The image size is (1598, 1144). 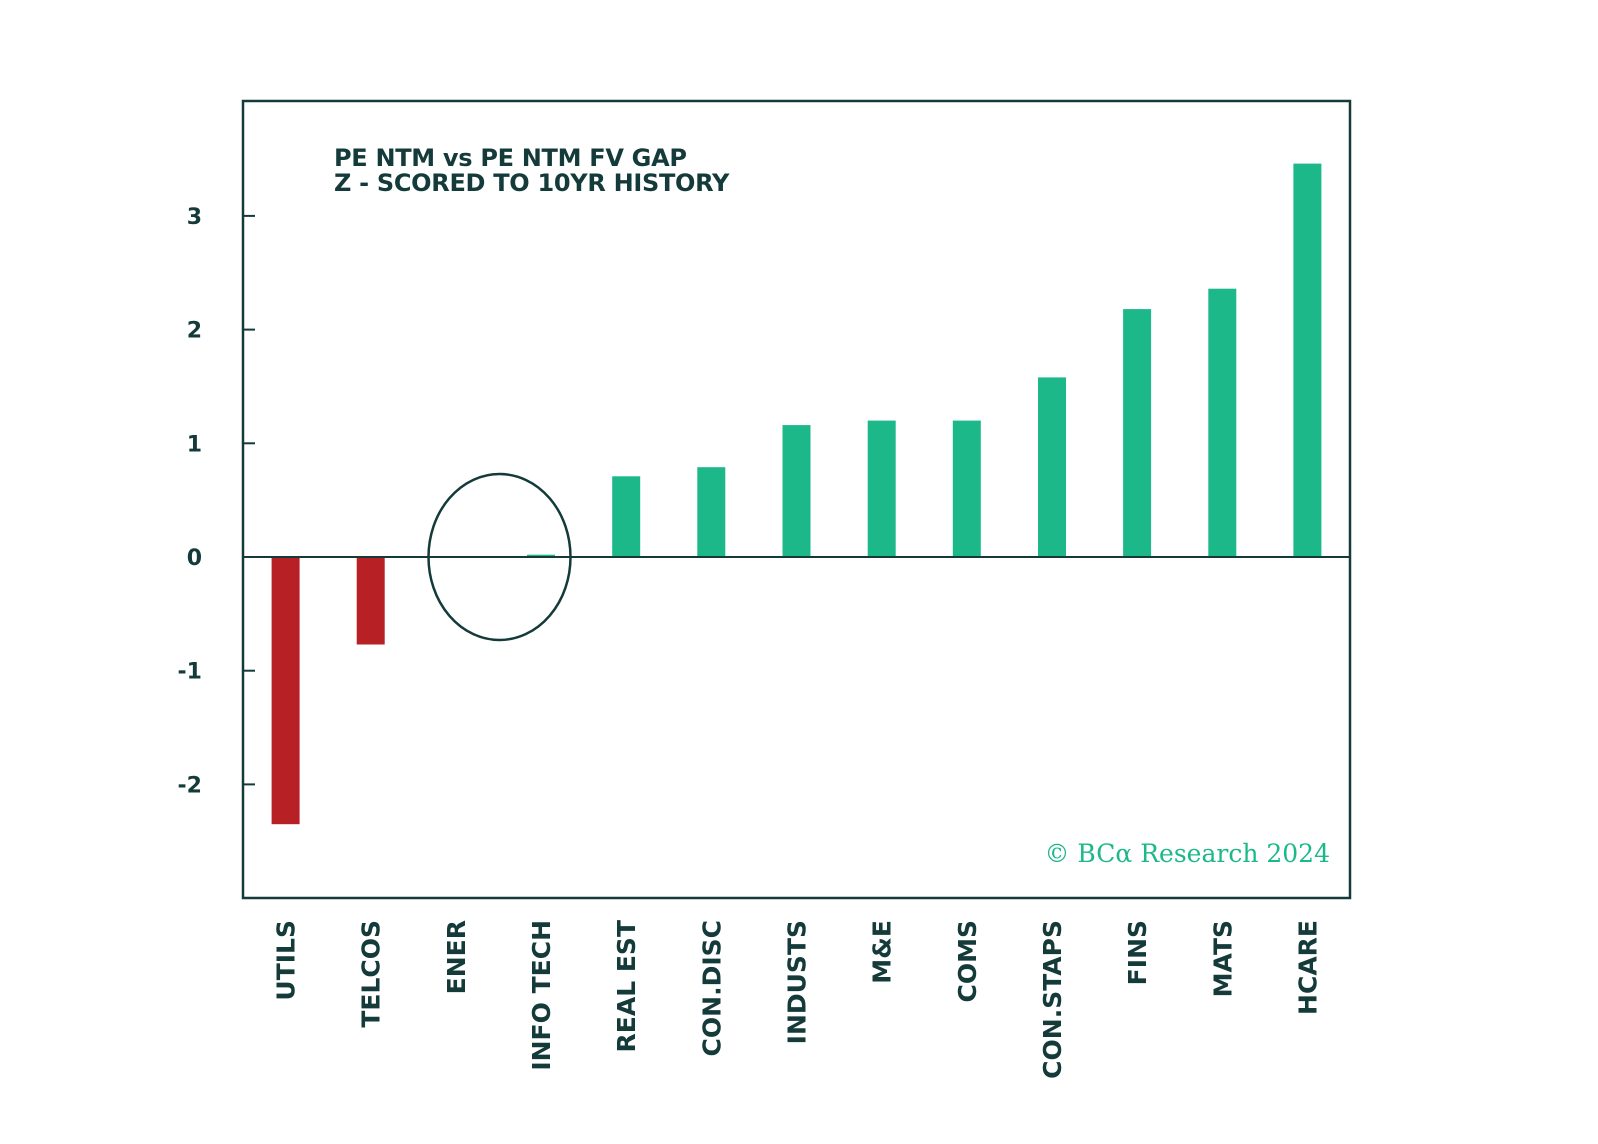 I want to click on bar-utils, so click(x=285, y=691).